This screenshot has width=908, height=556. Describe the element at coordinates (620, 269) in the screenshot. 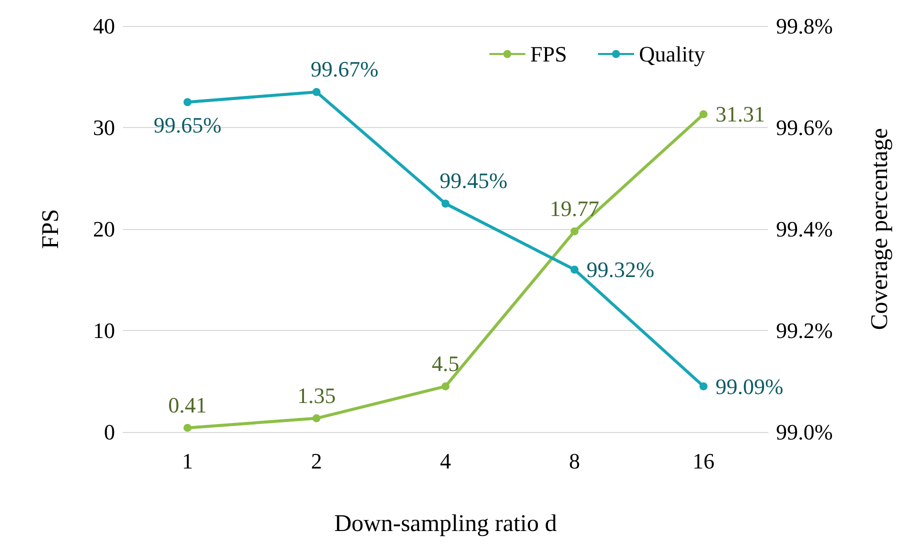

I see `data-label: 99.32%` at that location.